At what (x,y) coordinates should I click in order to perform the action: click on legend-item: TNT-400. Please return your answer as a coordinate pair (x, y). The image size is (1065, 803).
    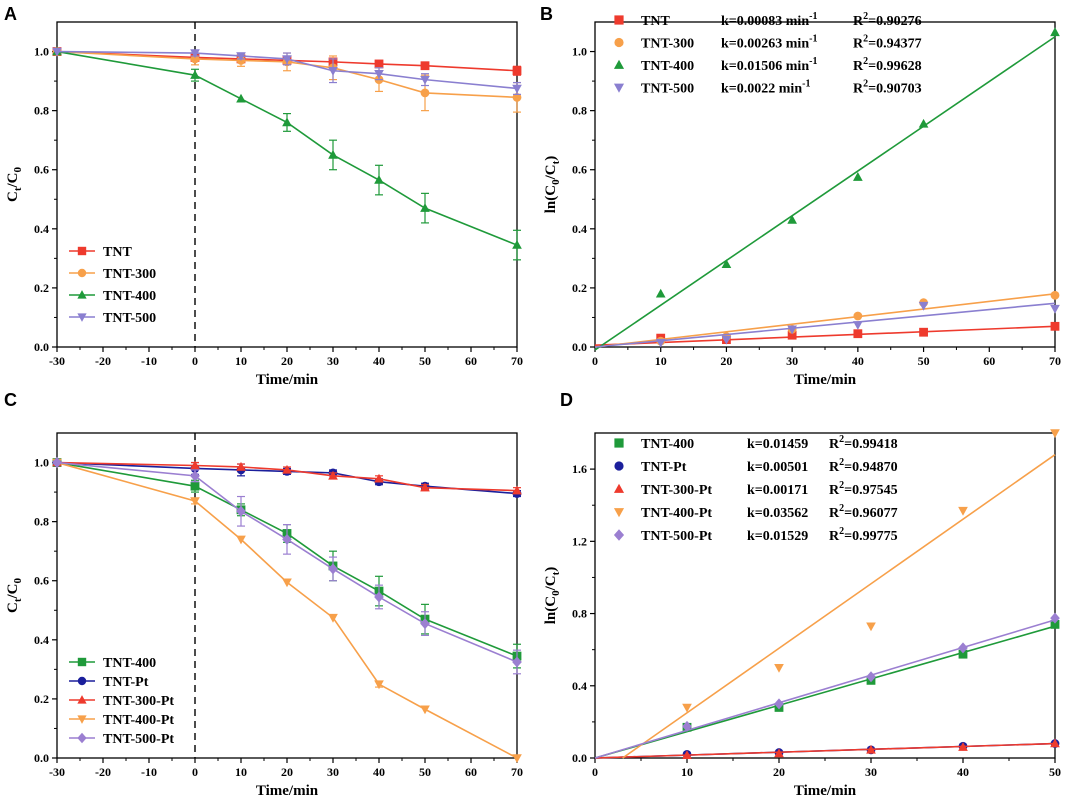
    Looking at the image, I should click on (112, 296).